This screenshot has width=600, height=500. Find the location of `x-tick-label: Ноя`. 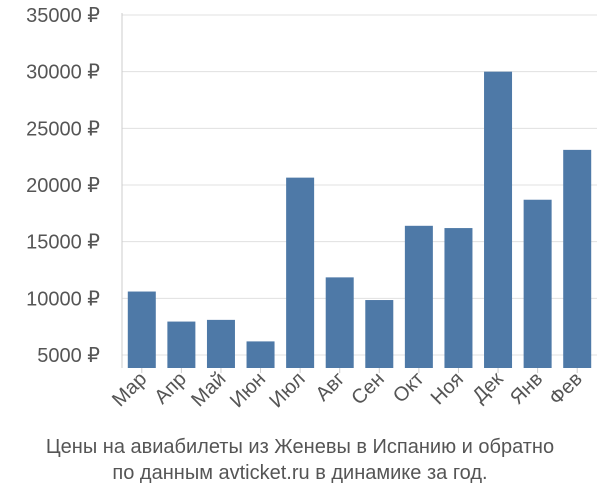

x-tick-label: Ноя is located at coordinates (447, 388).